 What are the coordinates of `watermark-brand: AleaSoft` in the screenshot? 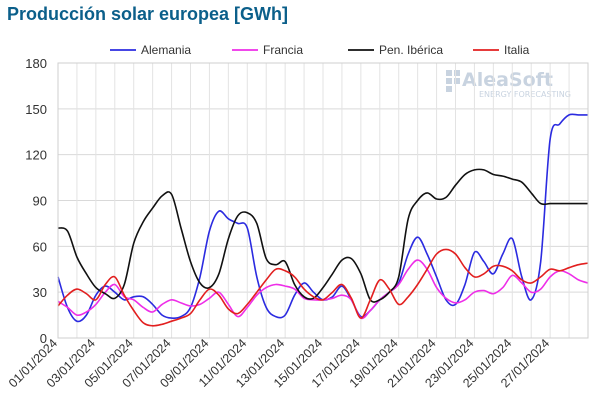 It's located at (507, 80).